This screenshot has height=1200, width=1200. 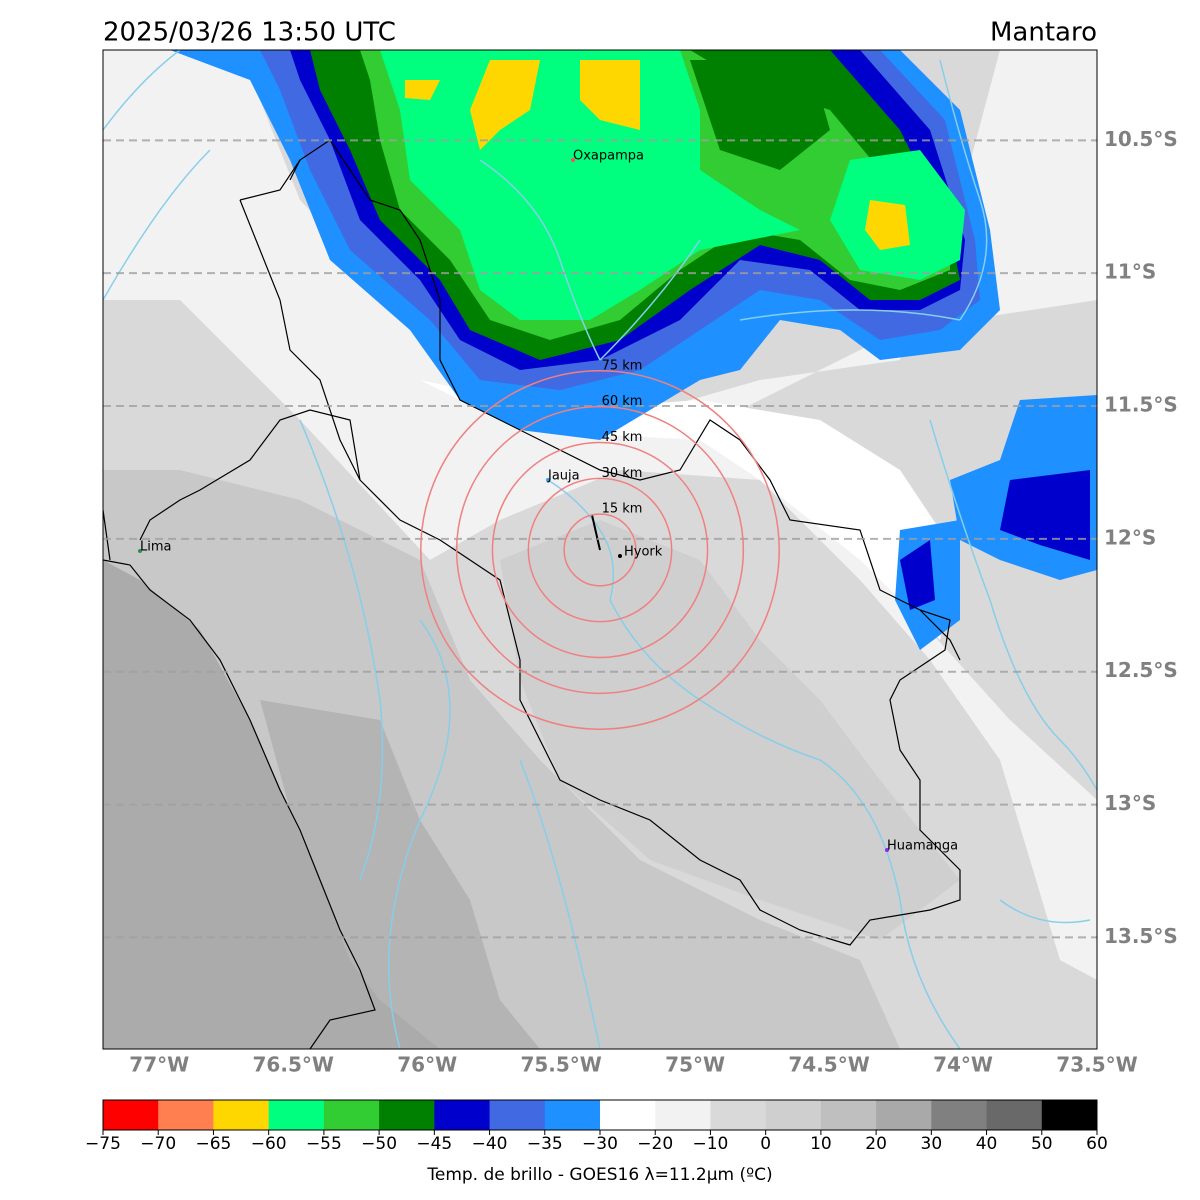 I want to click on ring-label: 60 km, so click(x=622, y=401).